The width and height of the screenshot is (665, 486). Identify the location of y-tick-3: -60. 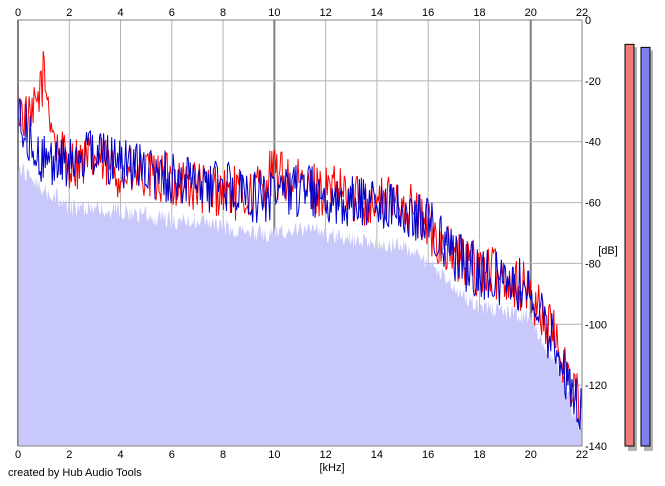
(593, 204).